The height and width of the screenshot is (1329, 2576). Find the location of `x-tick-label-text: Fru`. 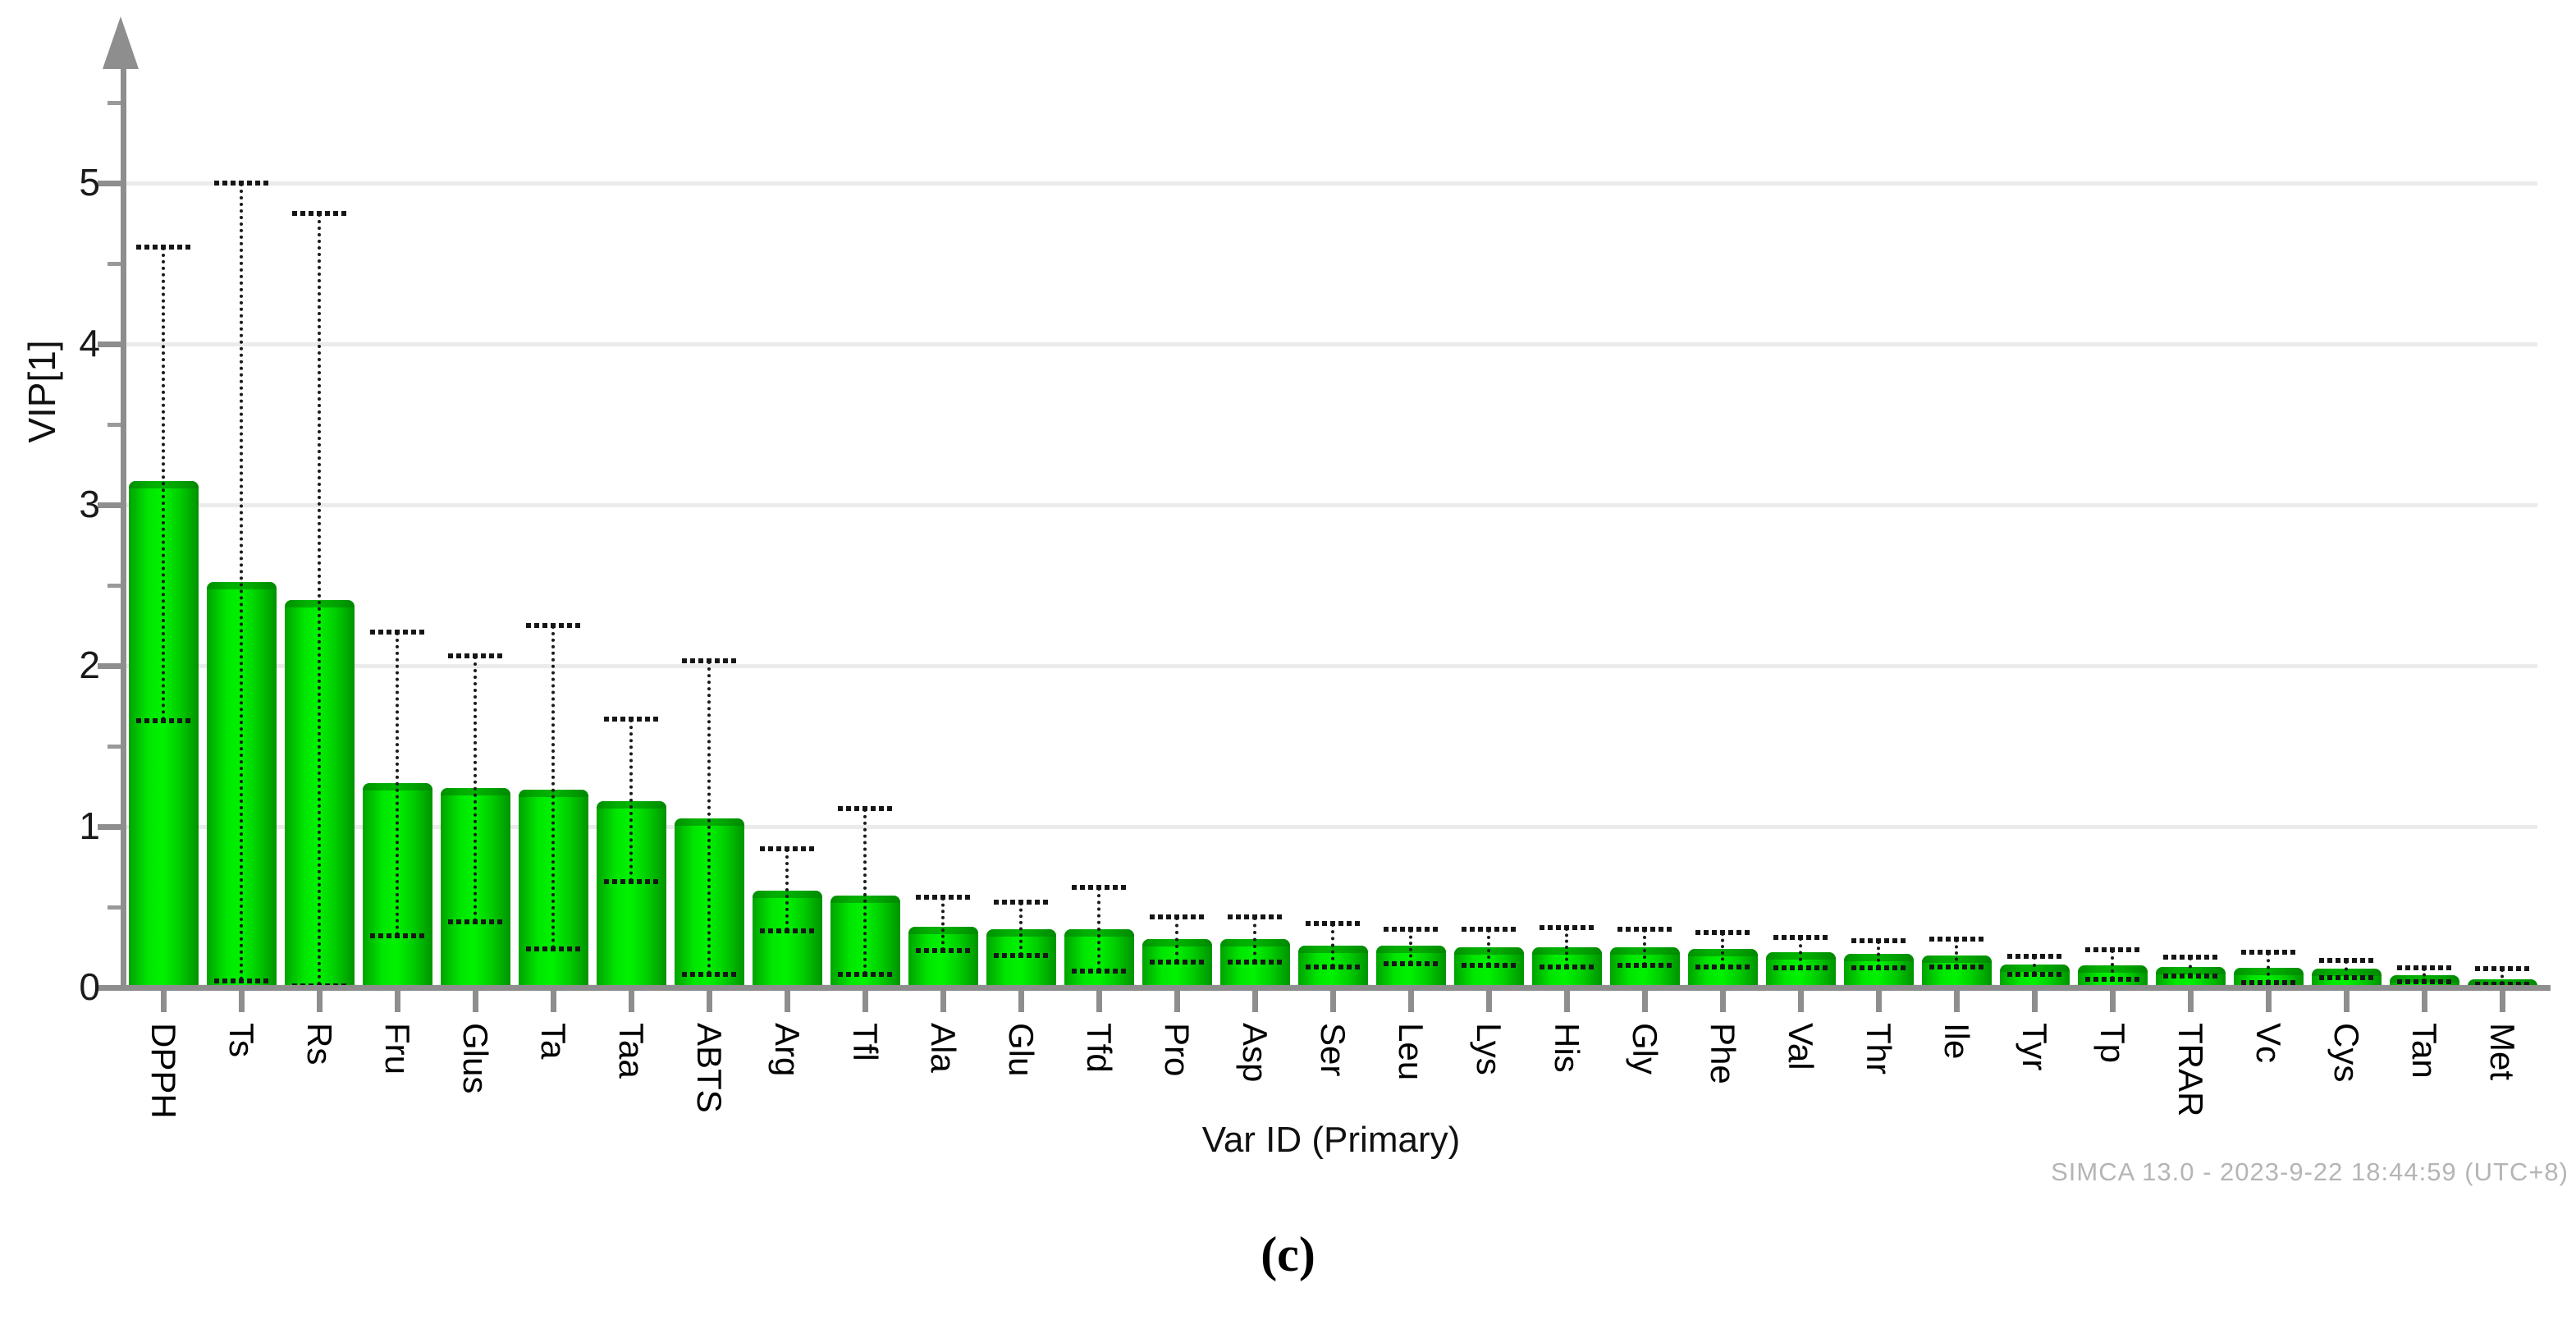

x-tick-label-text: Fru is located at coordinates (397, 1049).